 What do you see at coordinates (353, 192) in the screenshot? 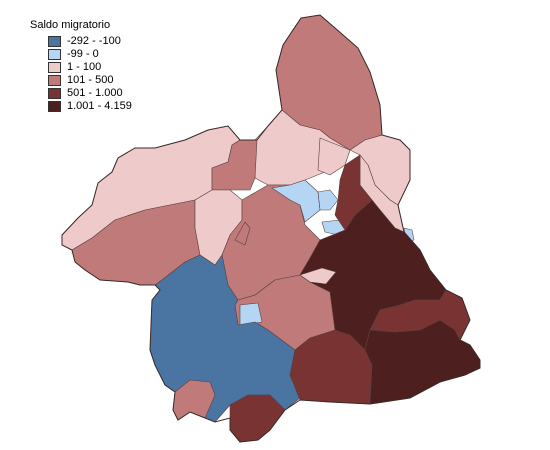
I see `region-mid-north-red` at bounding box center [353, 192].